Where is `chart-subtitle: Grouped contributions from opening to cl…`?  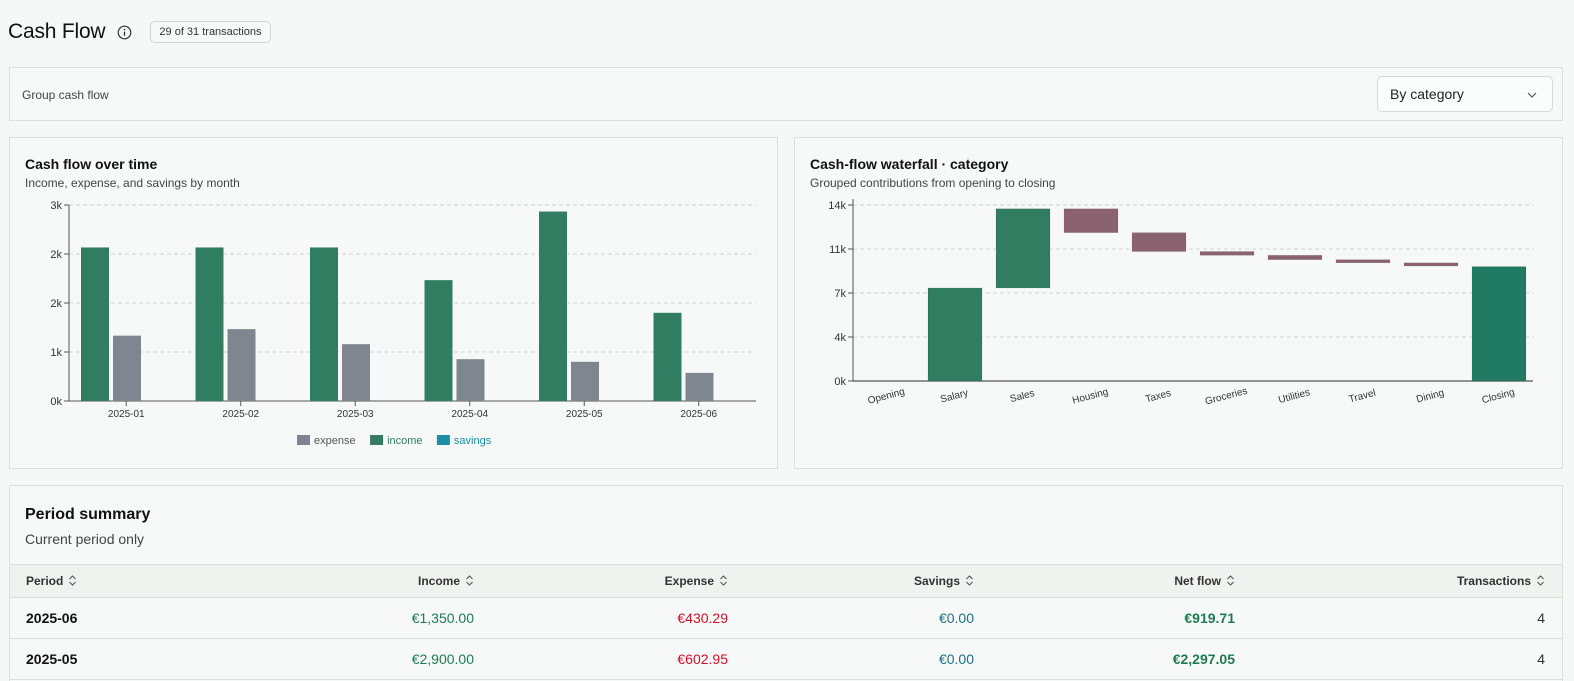
chart-subtitle: Grouped contributions from opening to cl… is located at coordinates (933, 183).